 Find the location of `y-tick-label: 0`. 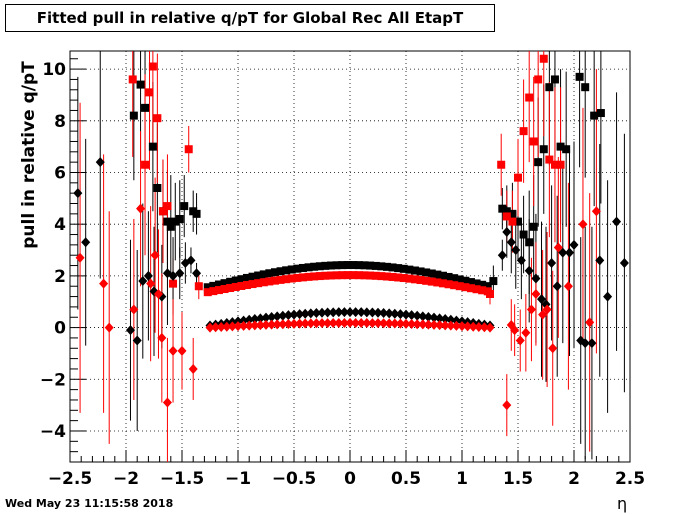

y-tick-label: 0 is located at coordinates (60, 329).